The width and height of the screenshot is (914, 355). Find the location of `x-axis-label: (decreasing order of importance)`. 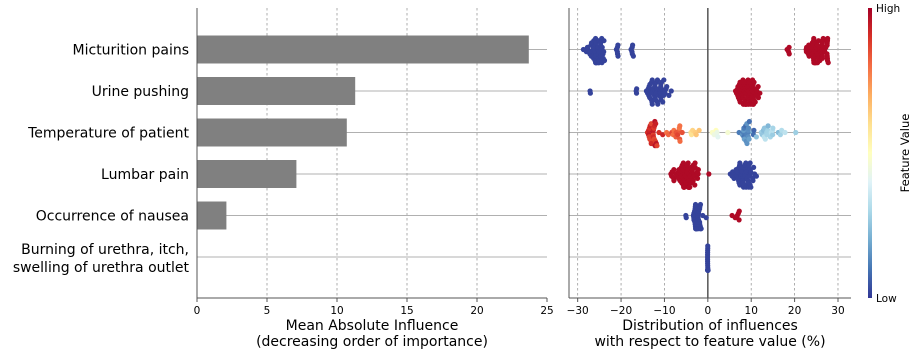

x-axis-label: (decreasing order of importance) is located at coordinates (372, 342).